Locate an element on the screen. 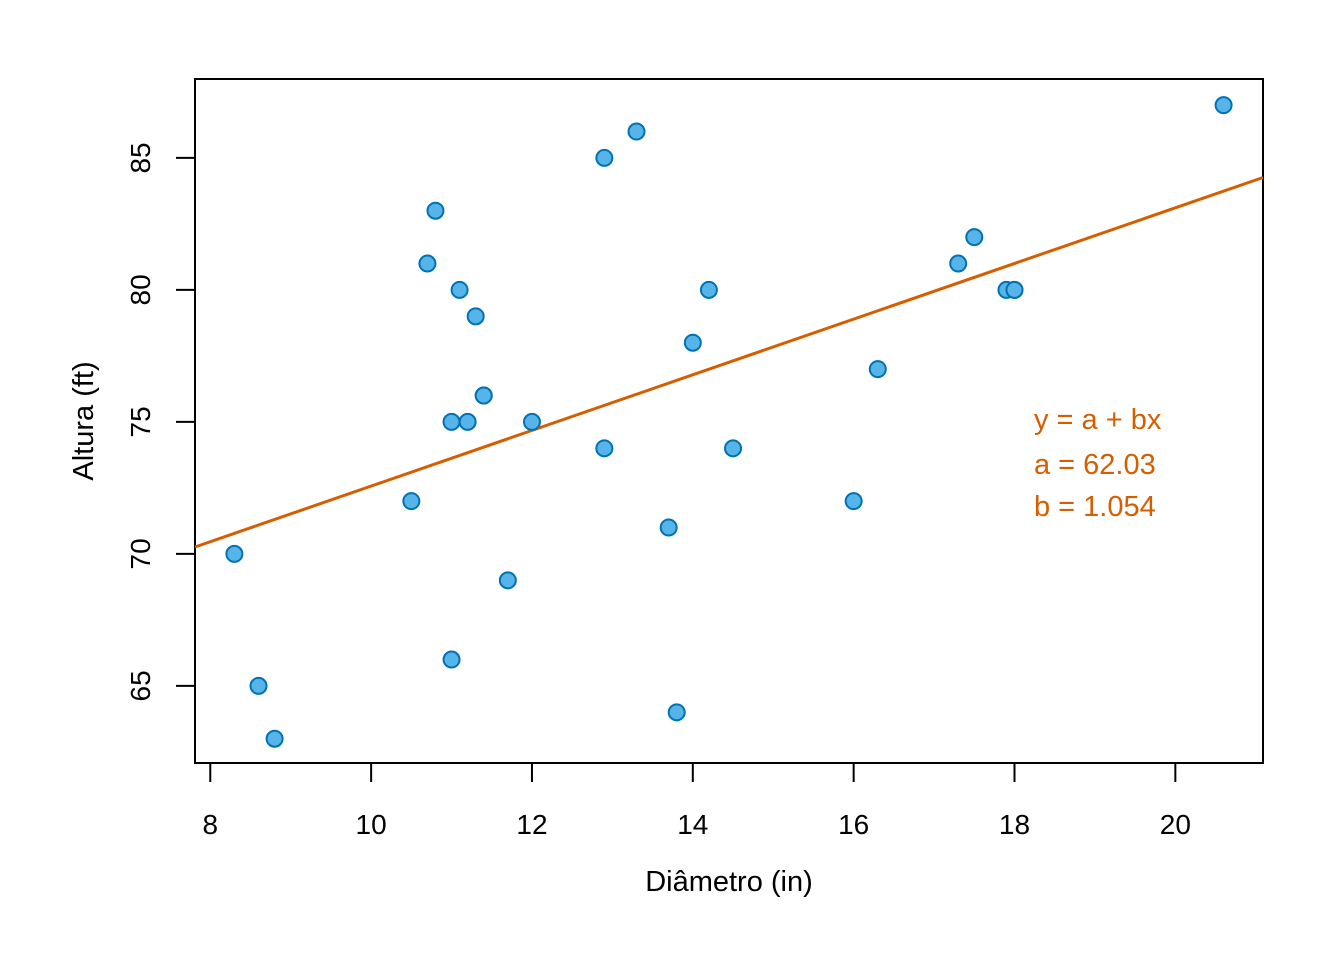  x-tick-label: 18 is located at coordinates (1014, 824).